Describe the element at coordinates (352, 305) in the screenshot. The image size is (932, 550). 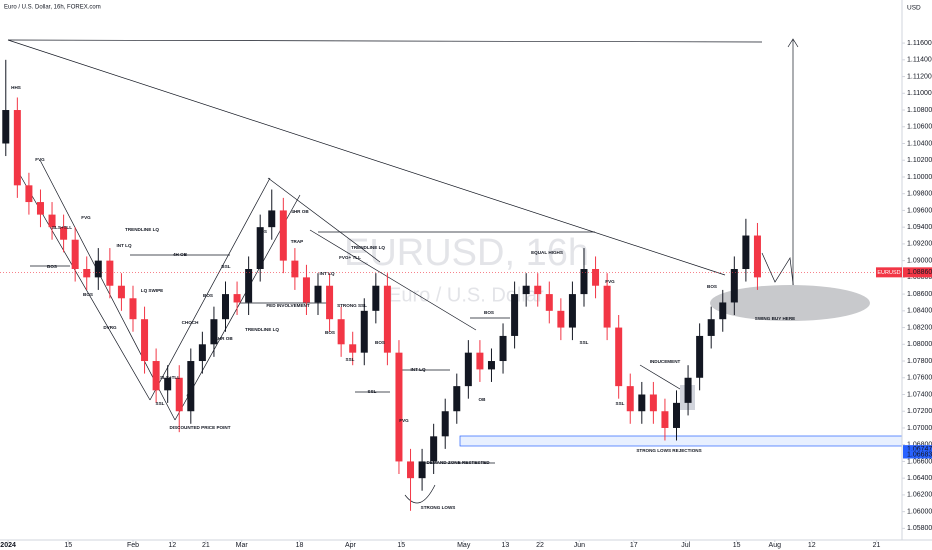
I see `annotation: STRONG SSL` at that location.